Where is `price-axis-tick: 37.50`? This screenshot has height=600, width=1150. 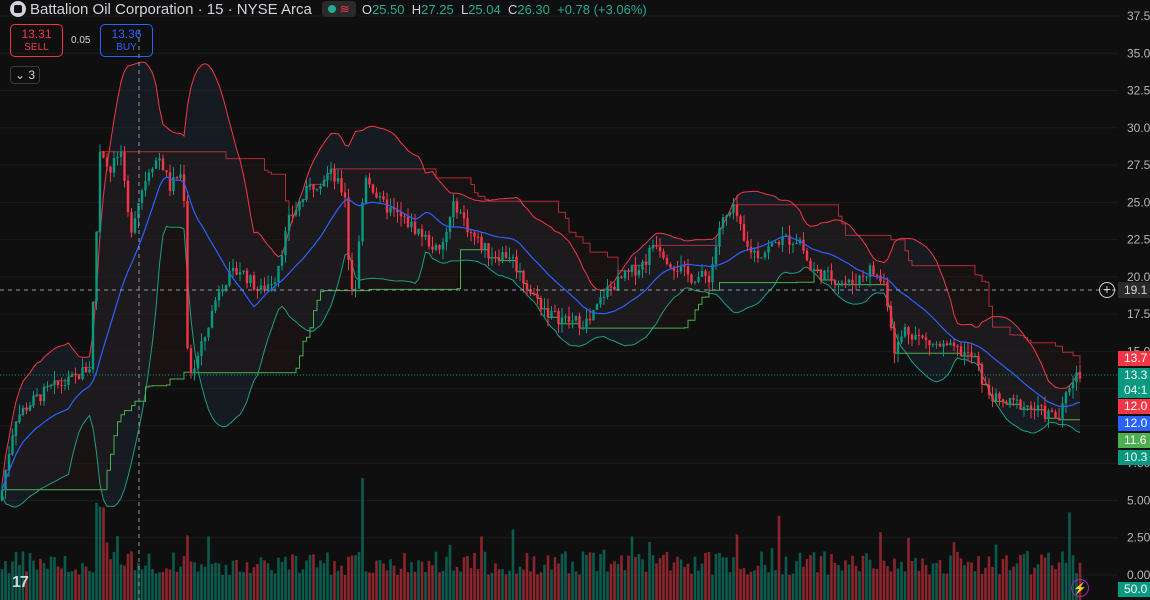 price-axis-tick: 37.50 is located at coordinates (1138, 16).